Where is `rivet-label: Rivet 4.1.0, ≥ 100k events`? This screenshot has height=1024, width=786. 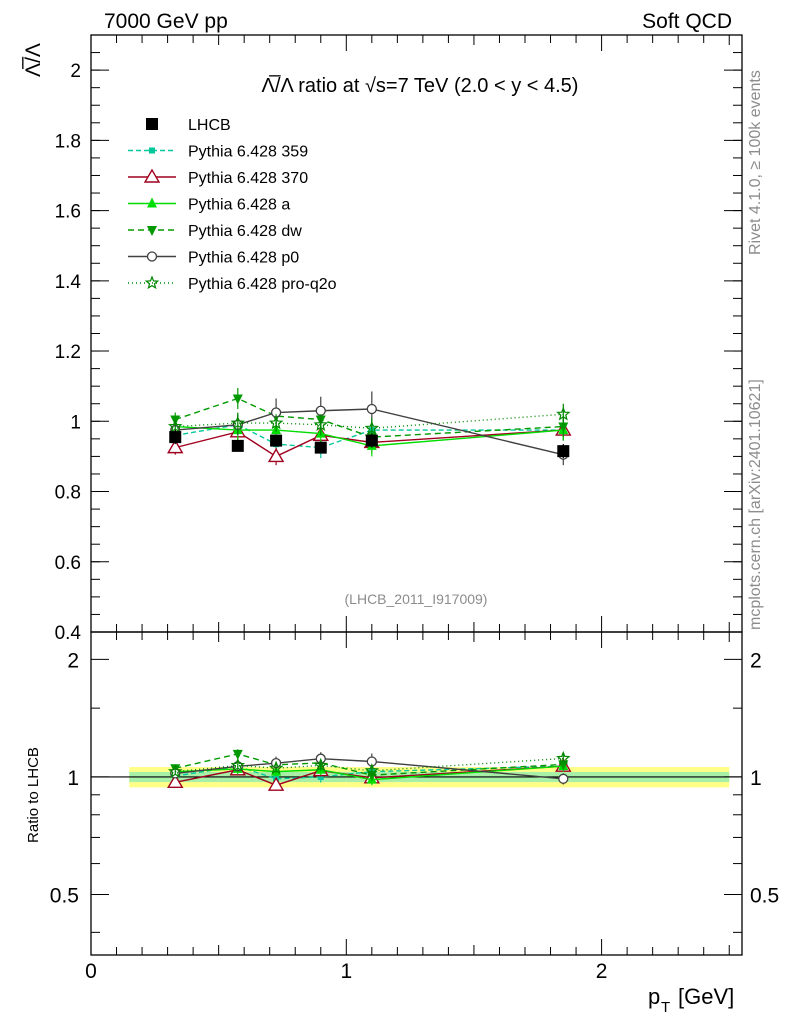
rivet-label: Rivet 4.1.0, ≥ 100k events is located at coordinates (755, 162).